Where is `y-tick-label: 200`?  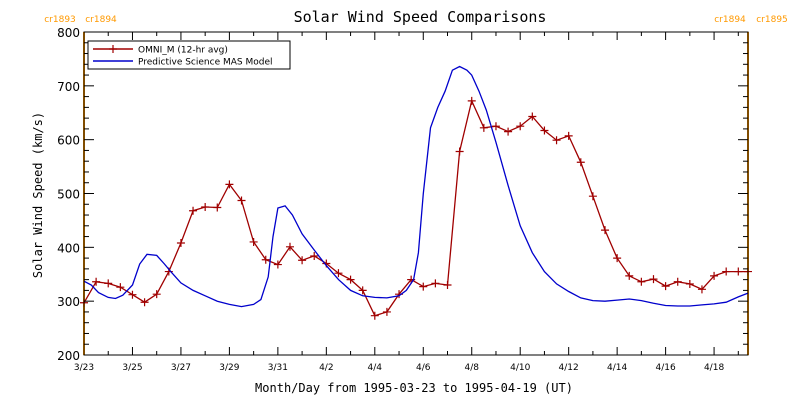 y-tick-label: 200 is located at coordinates (68, 356).